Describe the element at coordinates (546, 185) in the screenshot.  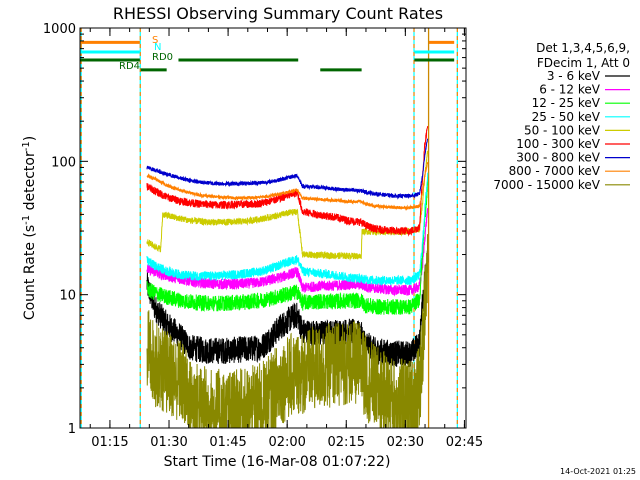
I see `legend-label: 7000 - 15000 keV` at that location.